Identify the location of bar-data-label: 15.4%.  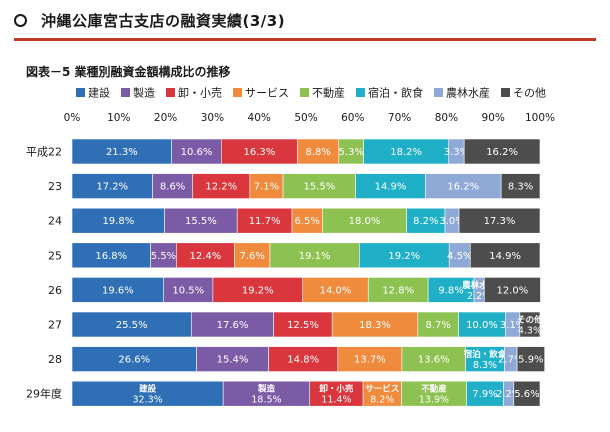
(233, 360).